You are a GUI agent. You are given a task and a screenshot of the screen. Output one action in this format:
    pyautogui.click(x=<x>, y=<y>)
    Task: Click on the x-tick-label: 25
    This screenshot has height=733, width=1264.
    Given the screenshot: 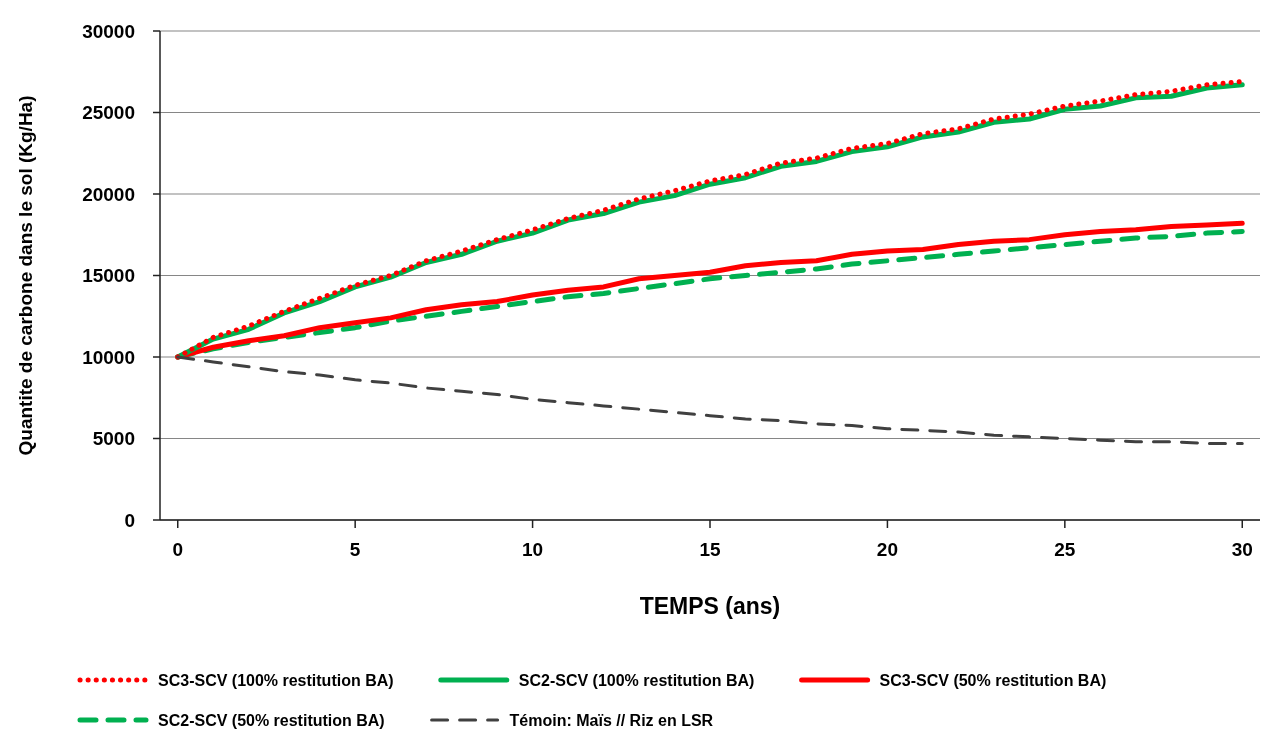 What is the action you would take?
    pyautogui.click(x=1065, y=549)
    